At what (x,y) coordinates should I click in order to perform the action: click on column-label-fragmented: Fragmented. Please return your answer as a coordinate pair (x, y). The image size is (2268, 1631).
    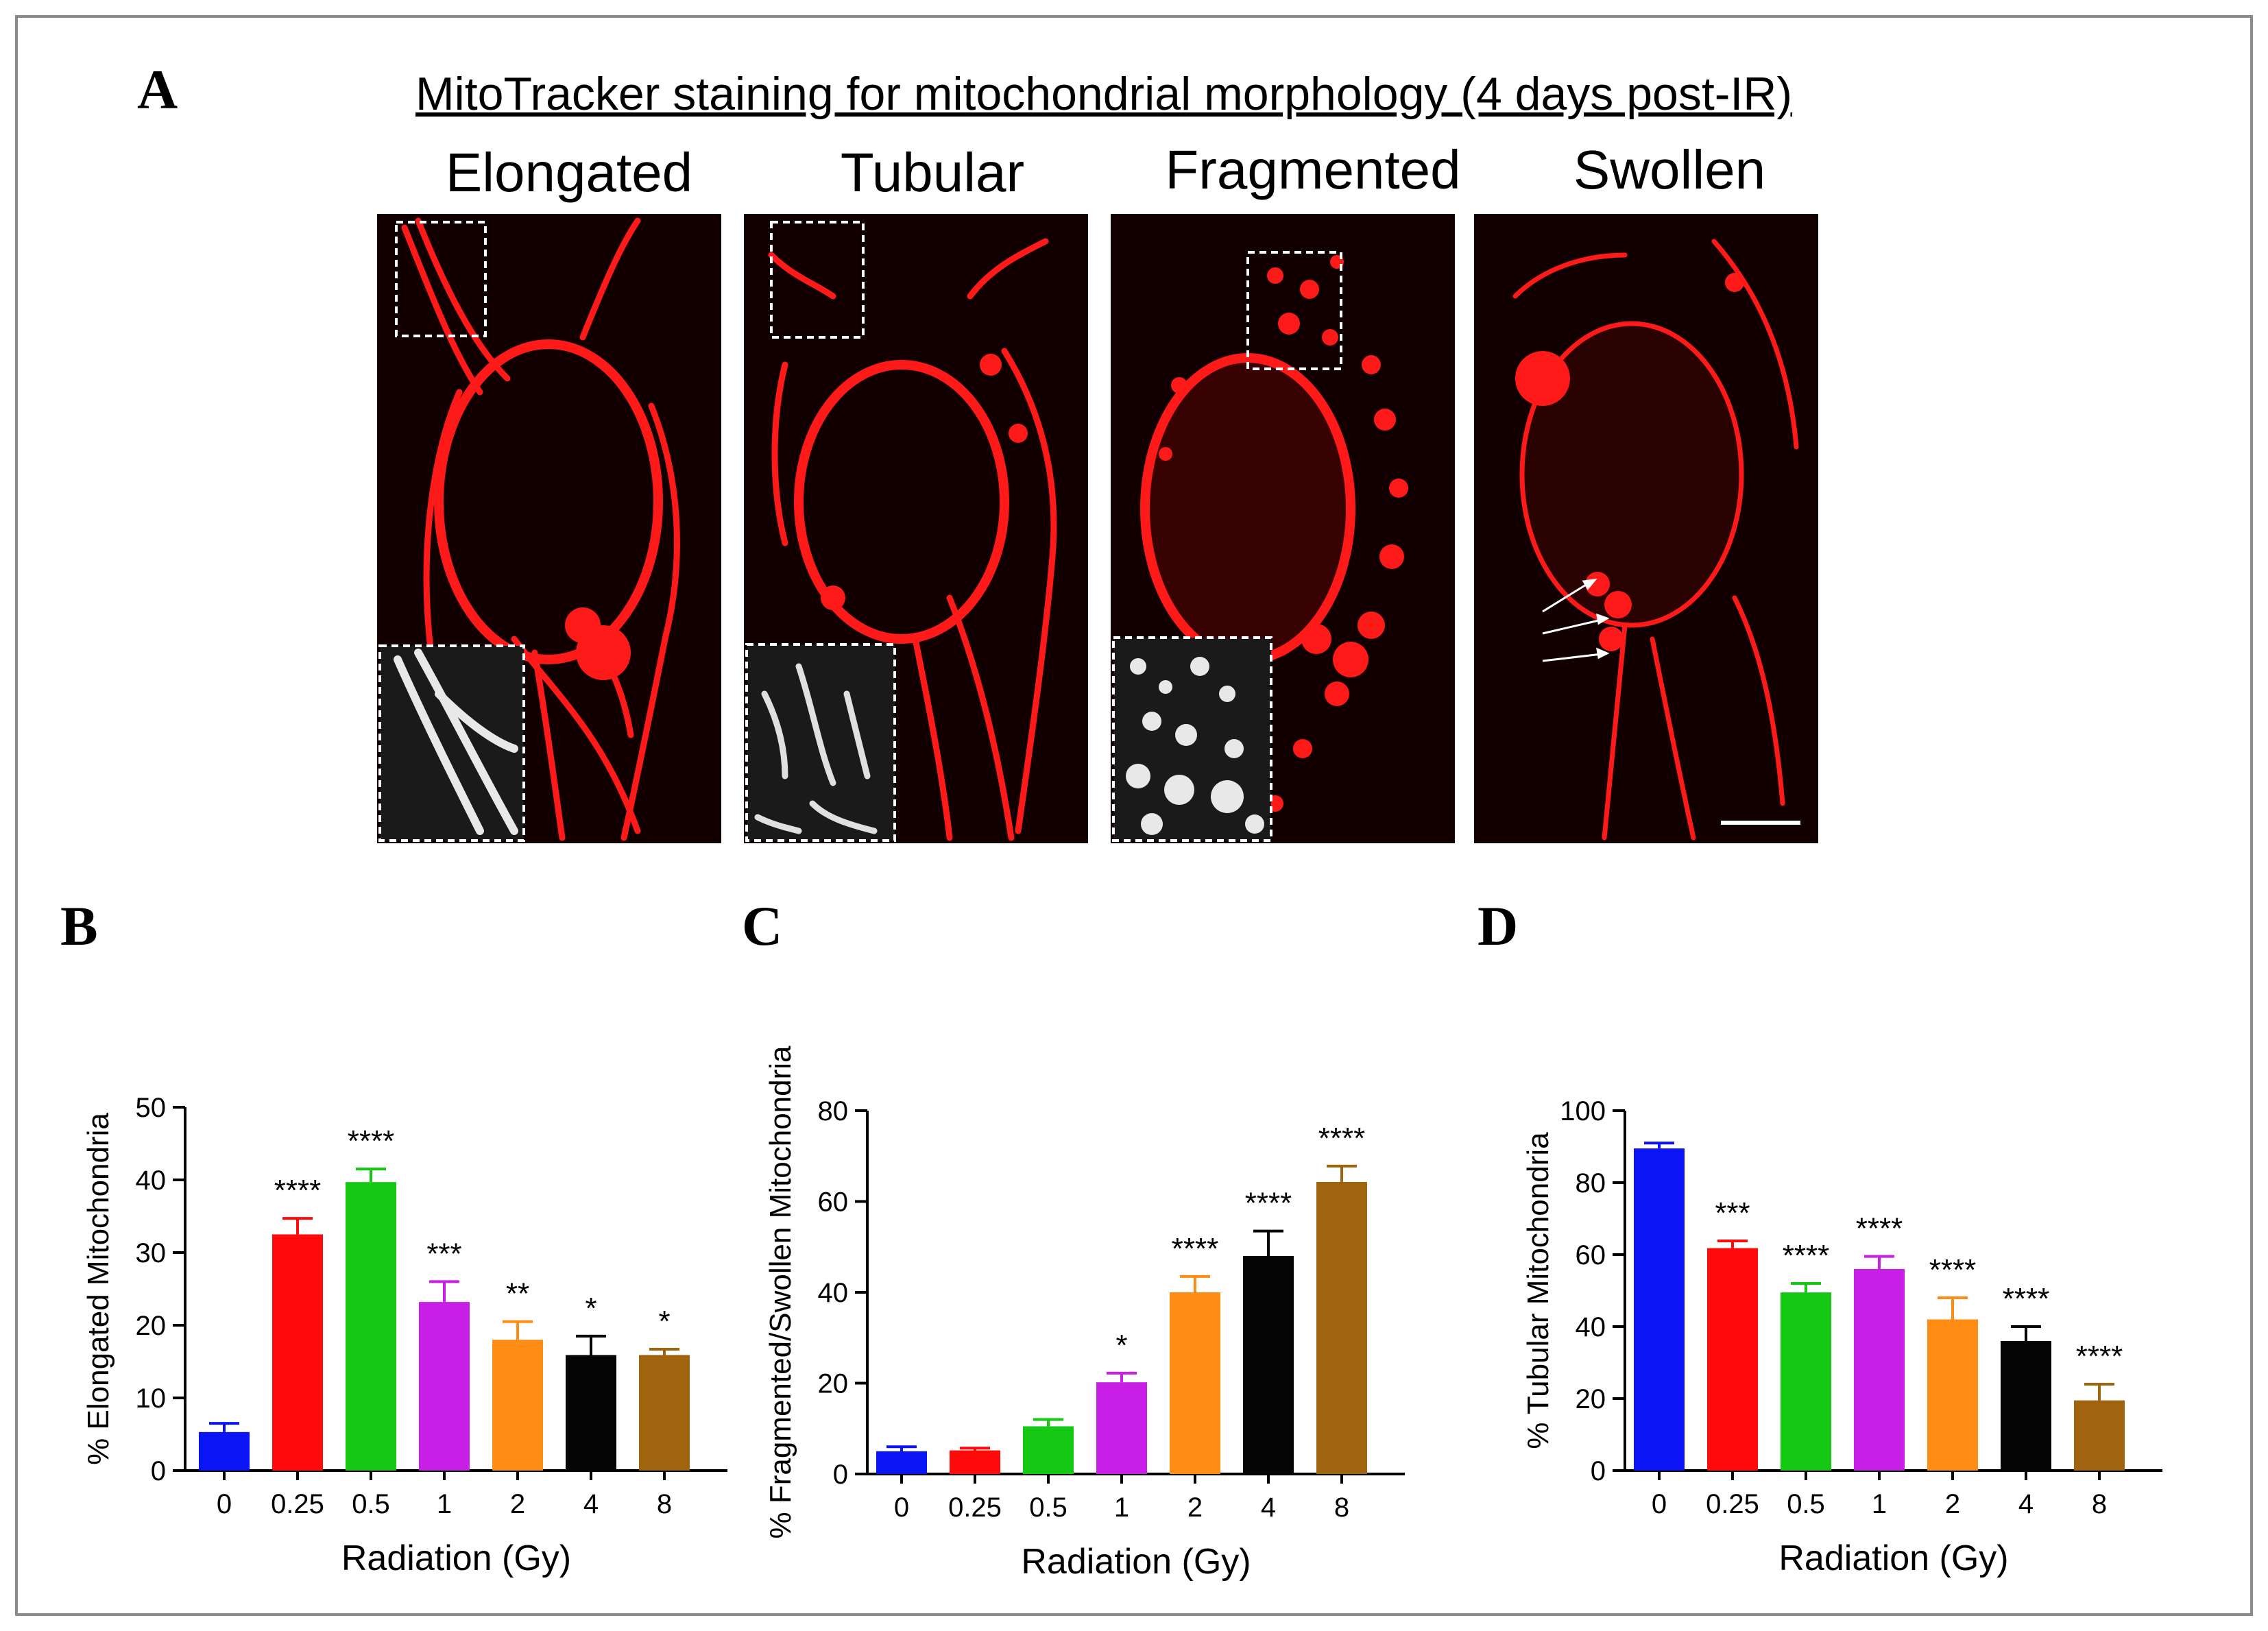
    Looking at the image, I should click on (1313, 169).